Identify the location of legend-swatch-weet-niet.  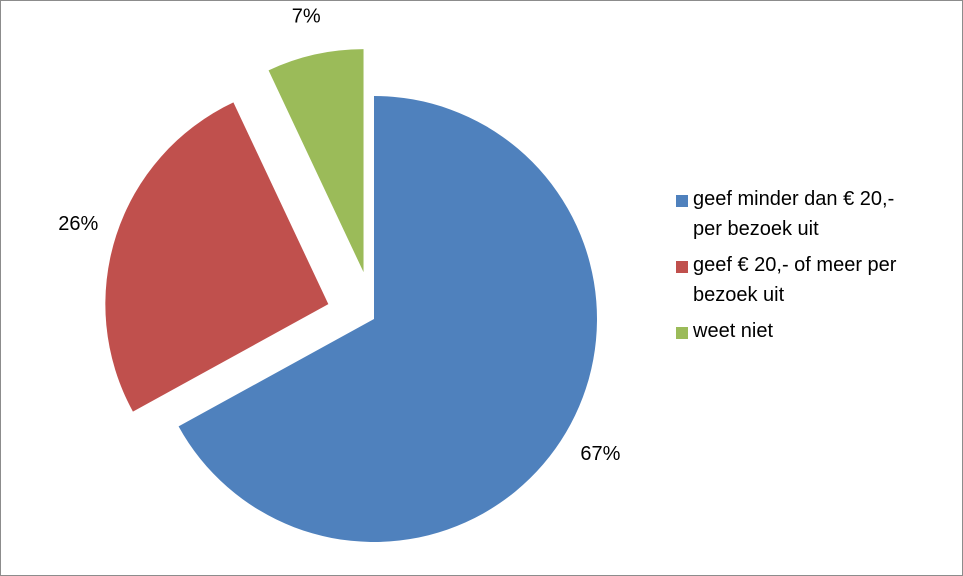
(682, 333).